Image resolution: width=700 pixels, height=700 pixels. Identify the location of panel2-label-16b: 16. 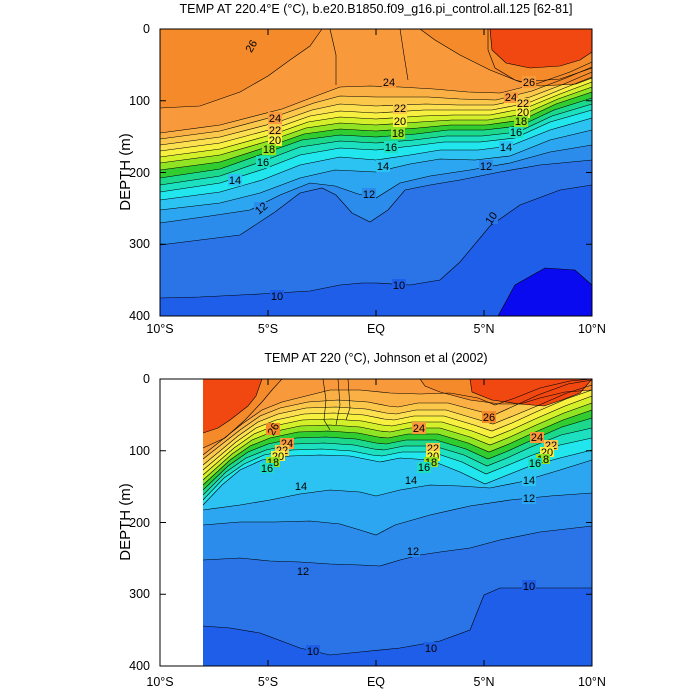
(424, 468).